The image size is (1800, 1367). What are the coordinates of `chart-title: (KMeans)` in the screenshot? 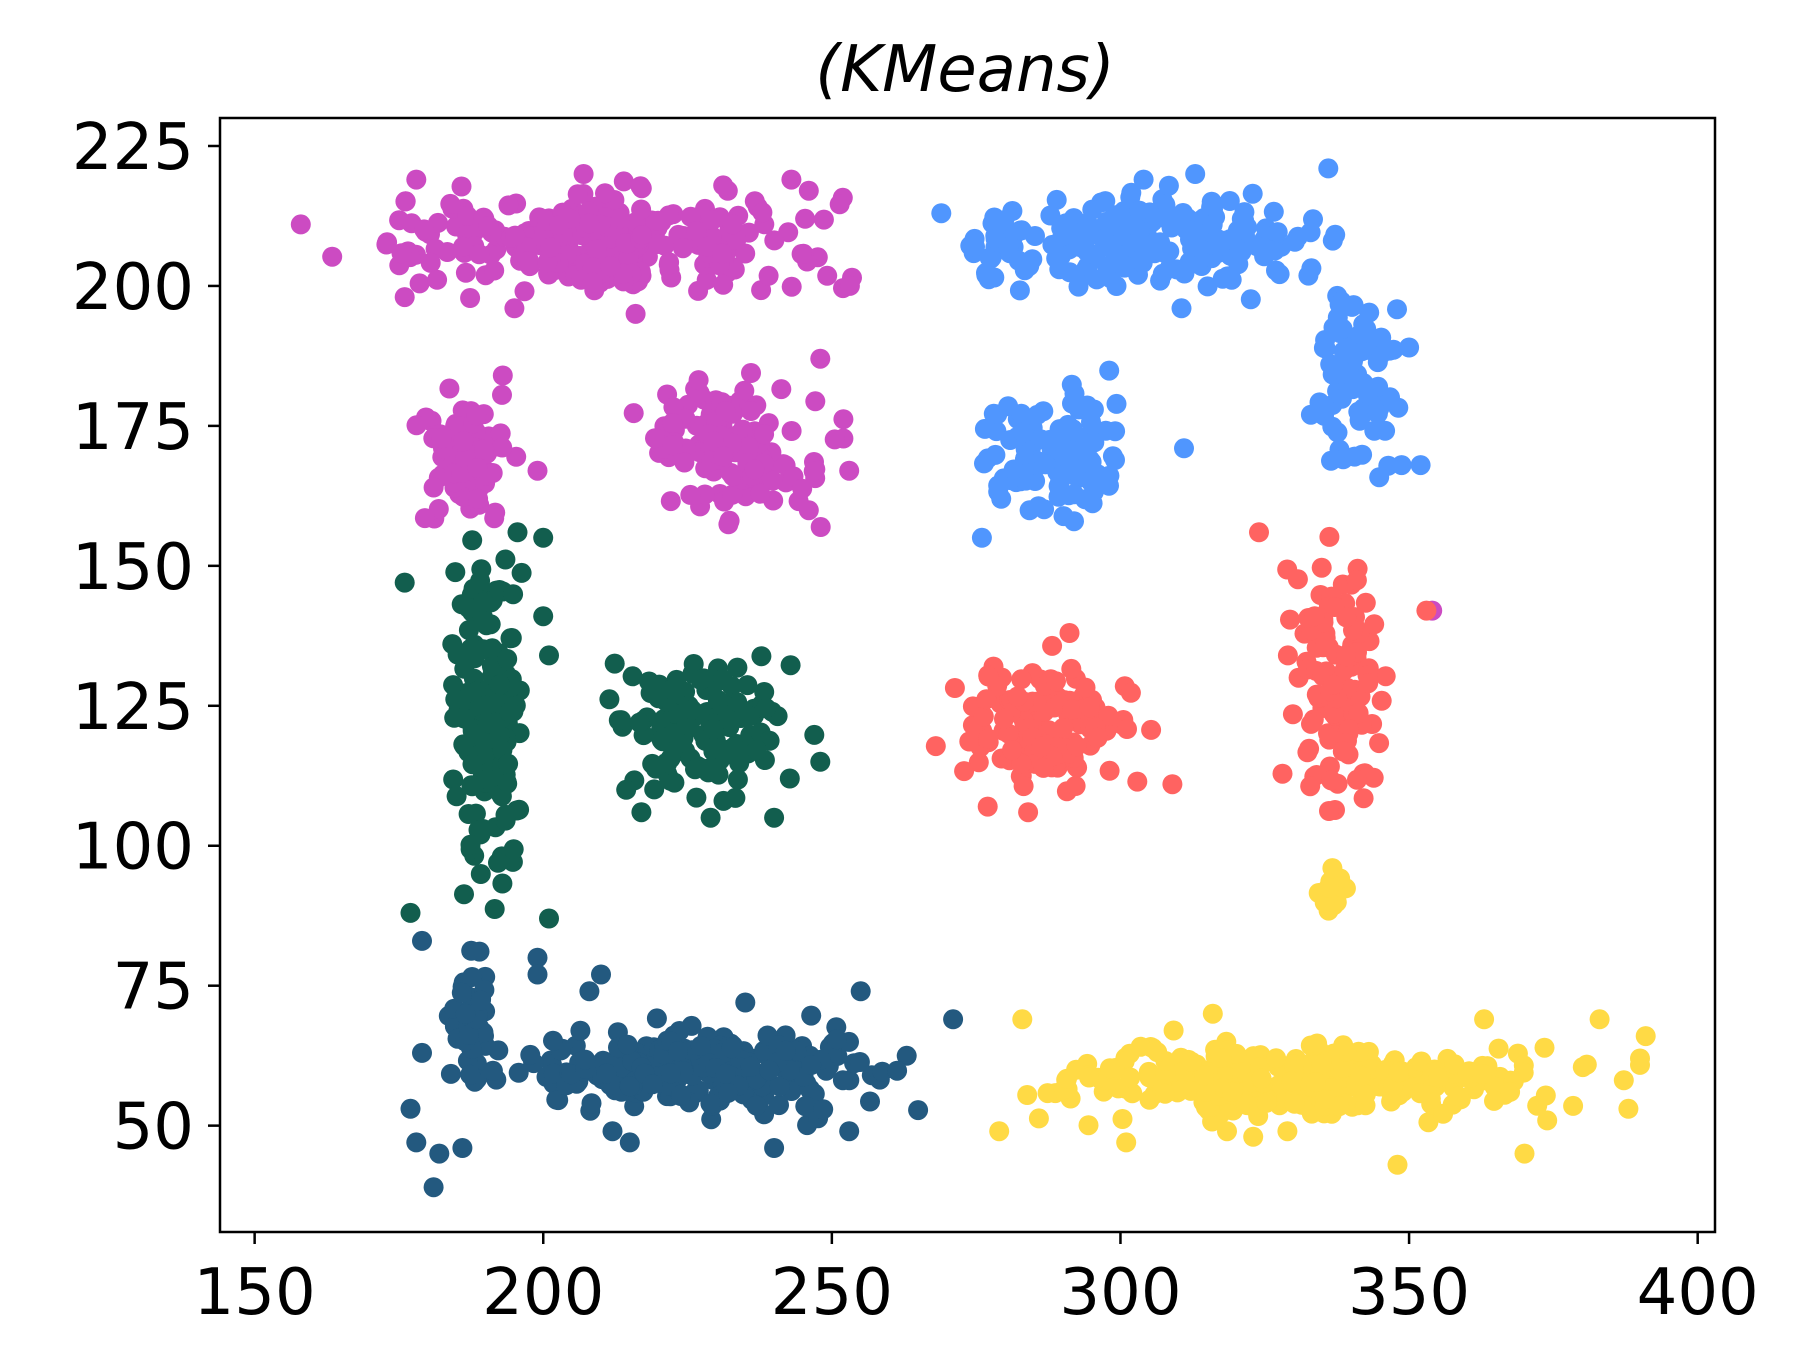 It's located at (965, 70).